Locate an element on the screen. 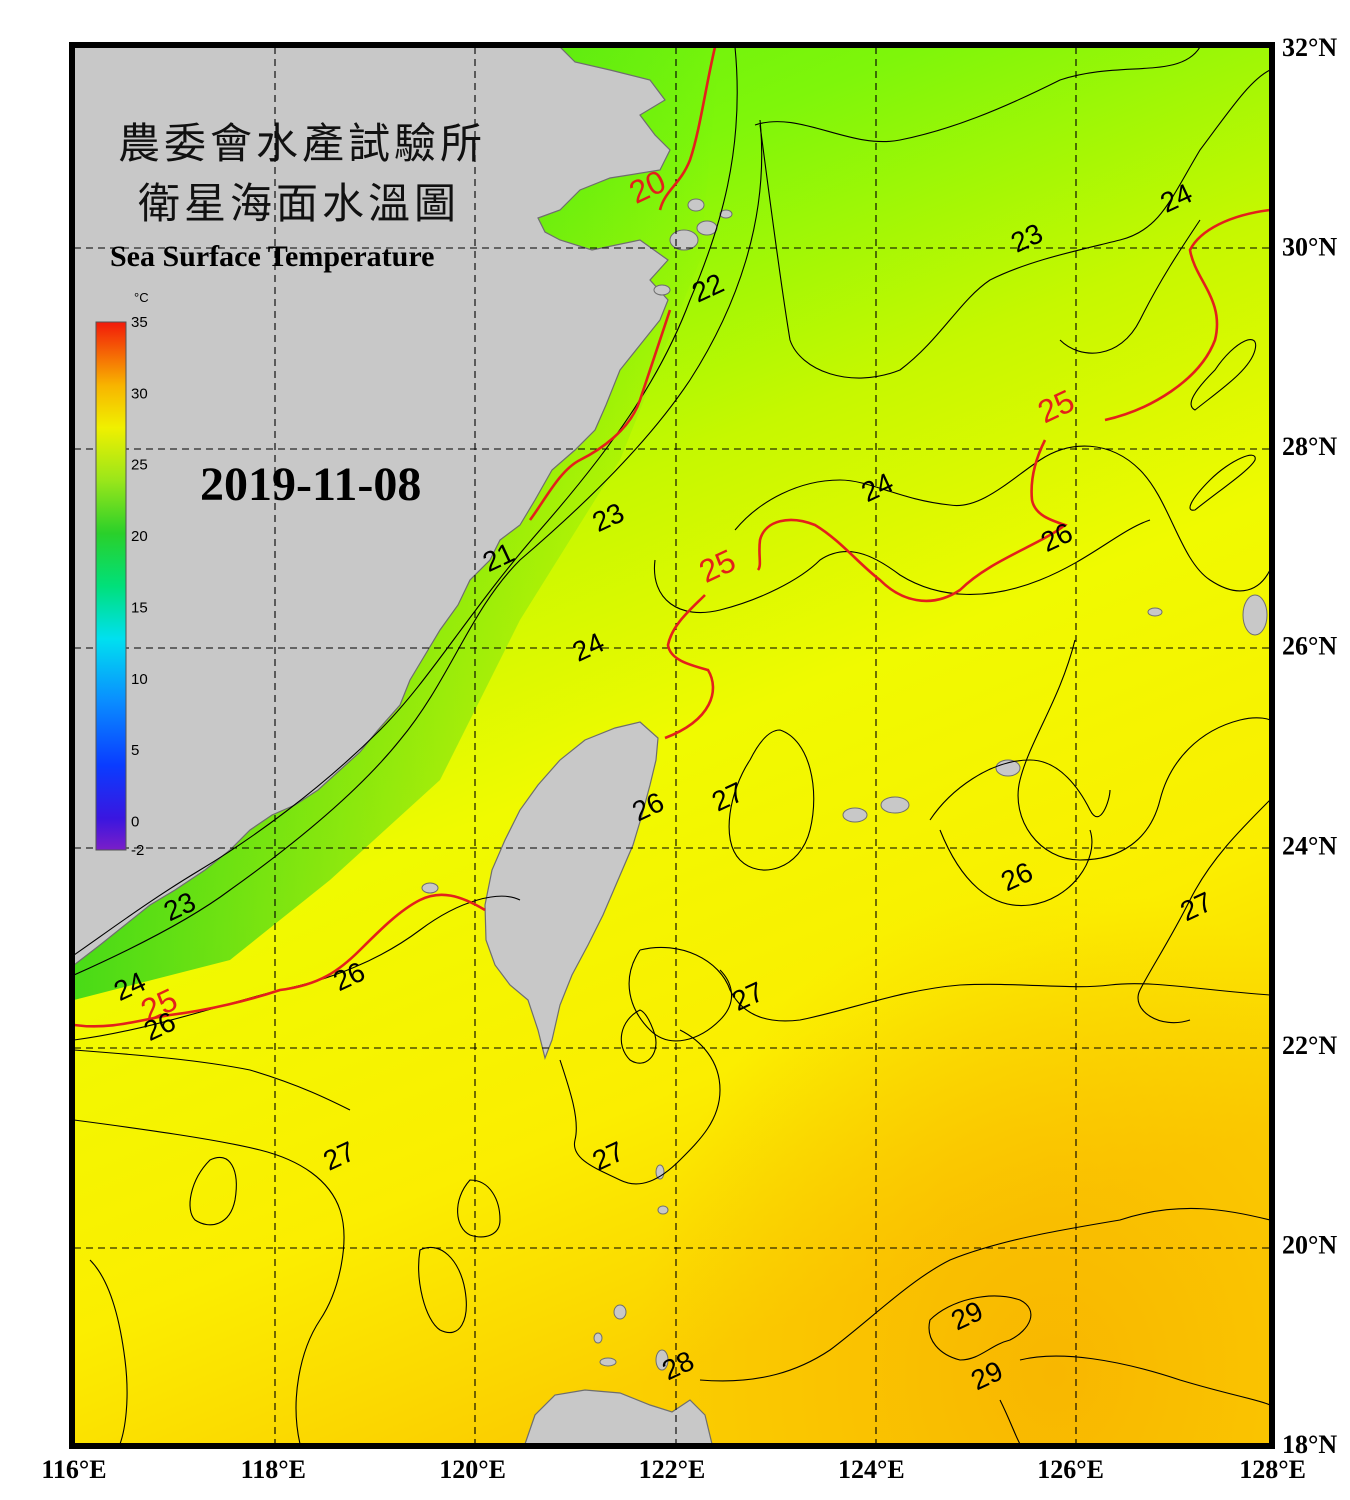 The image size is (1350, 1500). longitude-label: 118°E is located at coordinates (273, 1469).